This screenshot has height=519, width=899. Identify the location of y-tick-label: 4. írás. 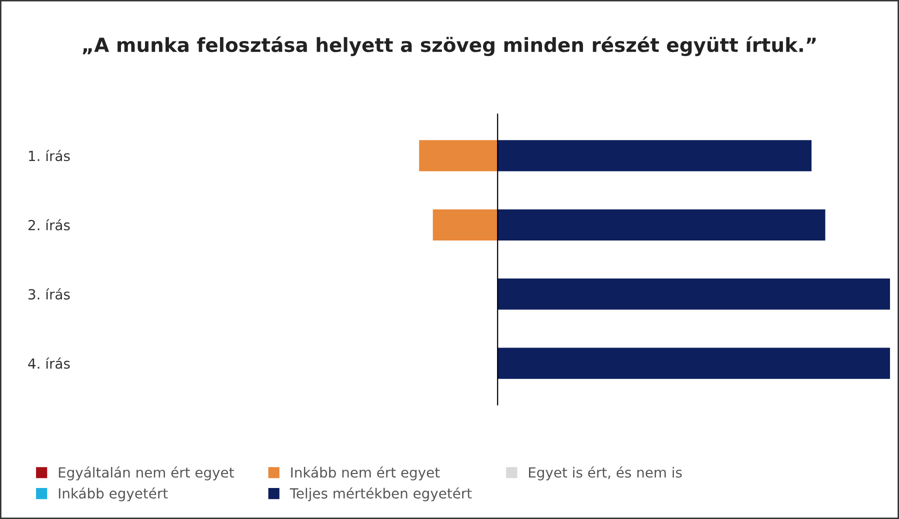
(49, 363).